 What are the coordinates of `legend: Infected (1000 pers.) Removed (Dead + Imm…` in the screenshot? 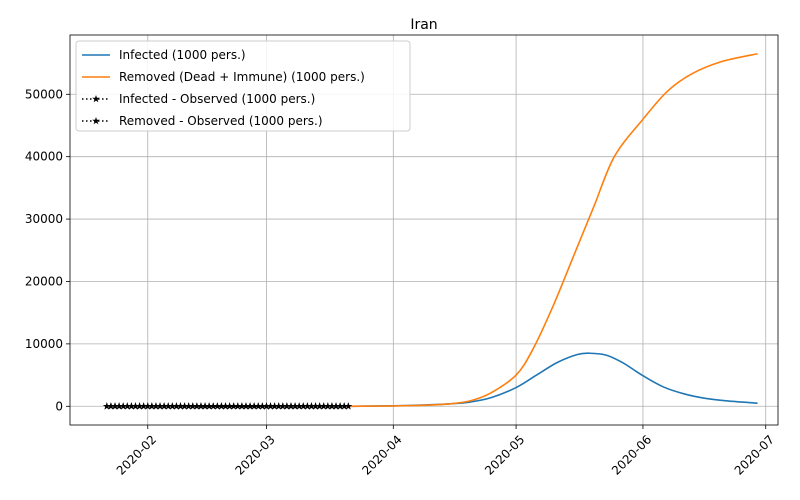 It's located at (243, 86).